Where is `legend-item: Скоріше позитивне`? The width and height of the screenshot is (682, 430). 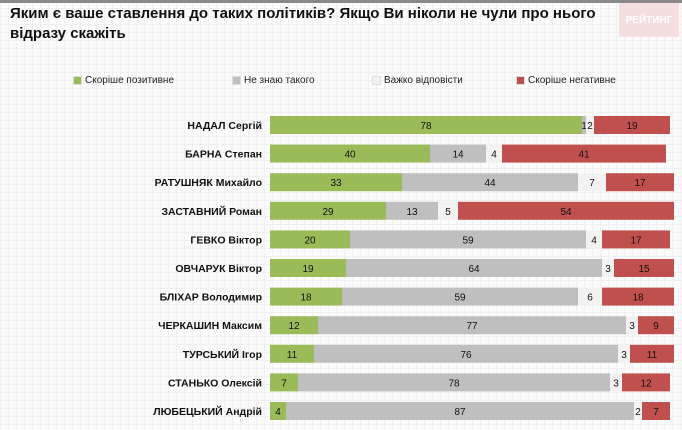 legend-item: Скоріше позитивне is located at coordinates (123, 80).